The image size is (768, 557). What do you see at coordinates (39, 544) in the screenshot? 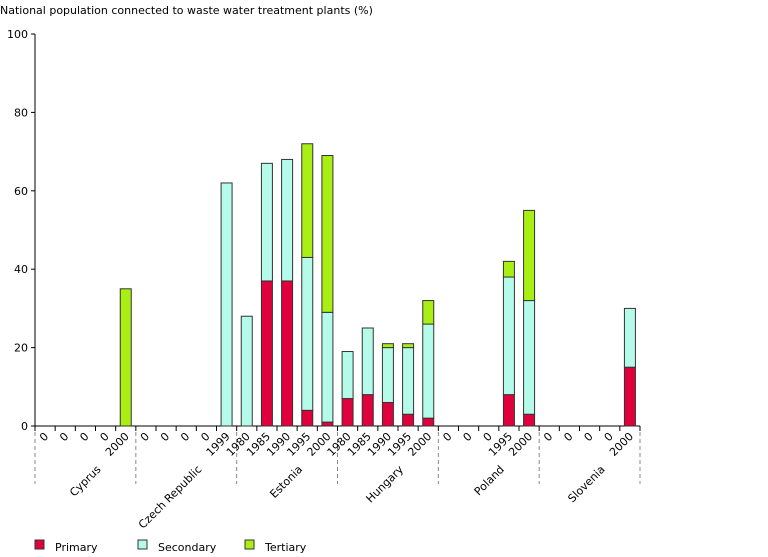
I see `legend-swatch-primary` at bounding box center [39, 544].